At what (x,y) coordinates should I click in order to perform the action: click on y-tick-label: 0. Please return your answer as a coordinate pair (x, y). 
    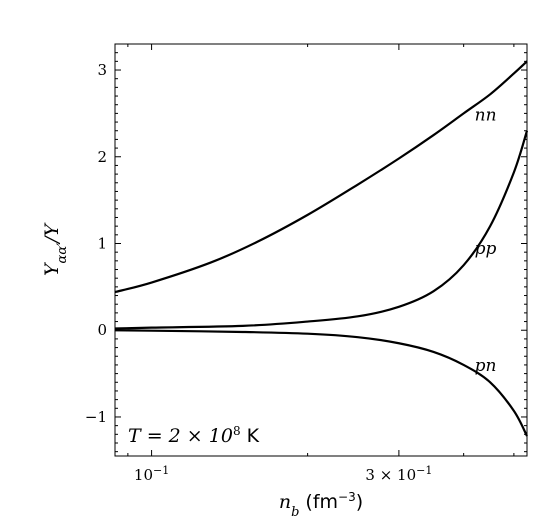
    Looking at the image, I should click on (102, 330).